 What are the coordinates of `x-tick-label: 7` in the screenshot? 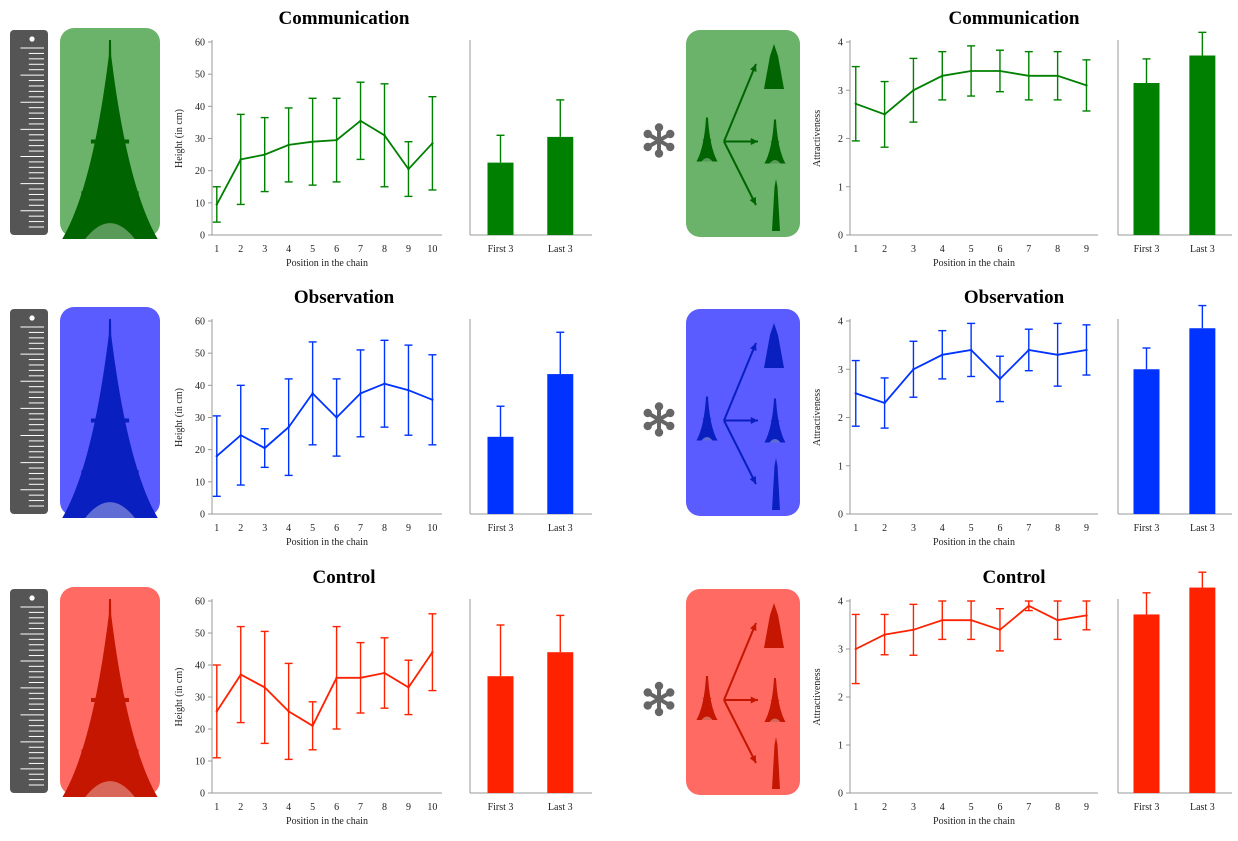 It's located at (360, 807).